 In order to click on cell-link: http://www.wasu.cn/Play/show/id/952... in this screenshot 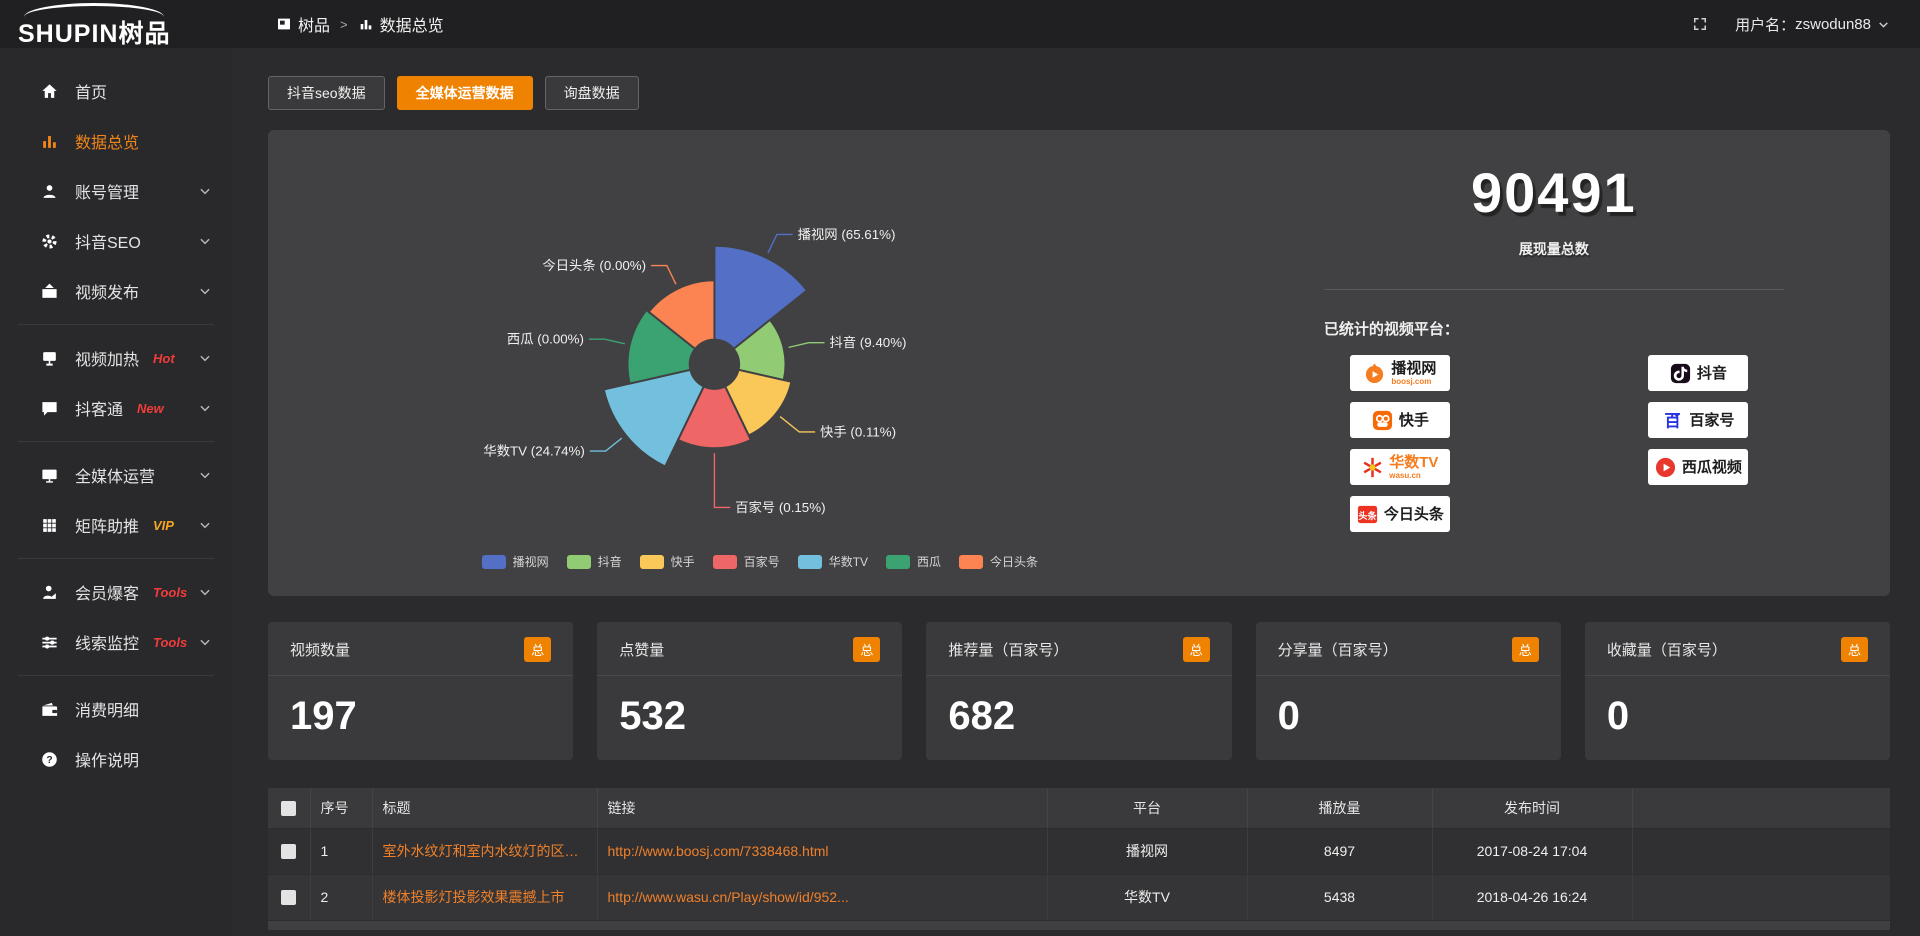, I will do `click(822, 897)`.